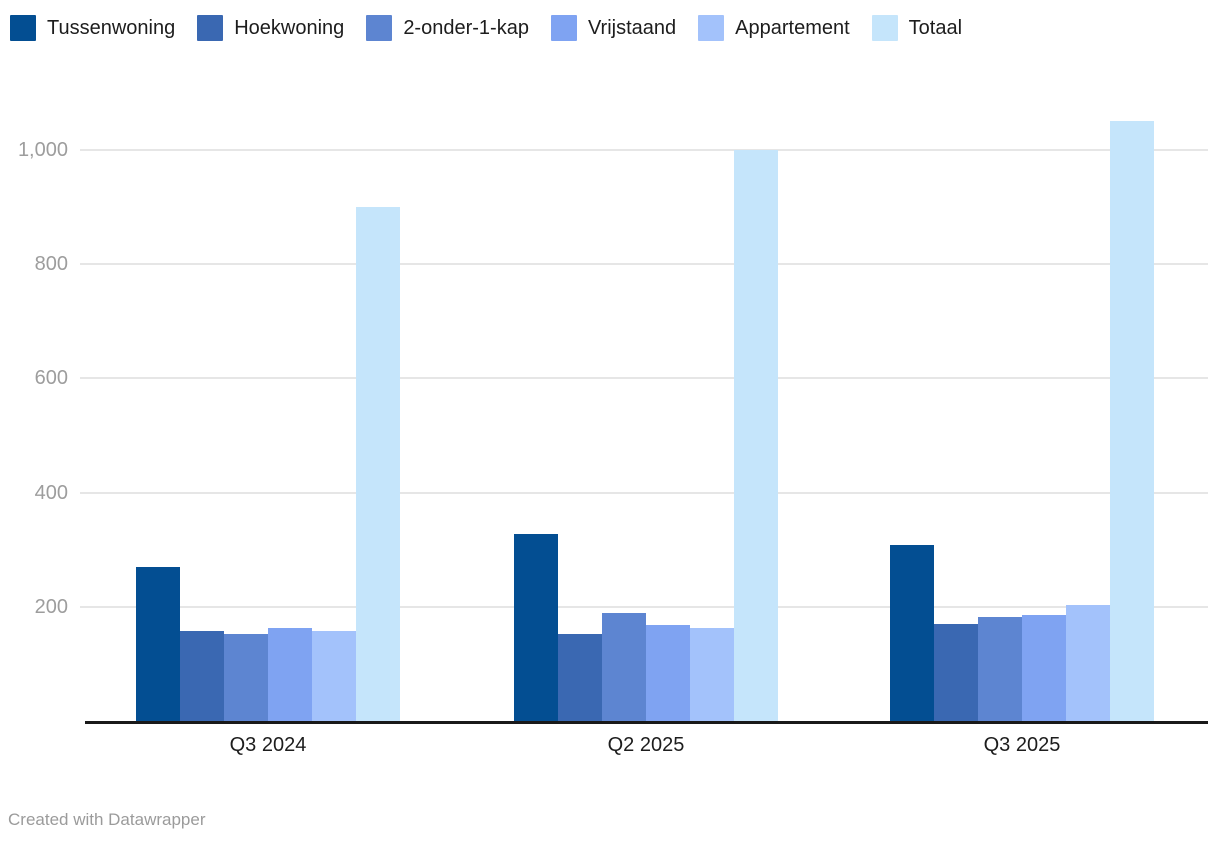 The image size is (1220, 844). Describe the element at coordinates (956, 672) in the screenshot. I see `bar-hoekwoning-q3-2025` at that location.